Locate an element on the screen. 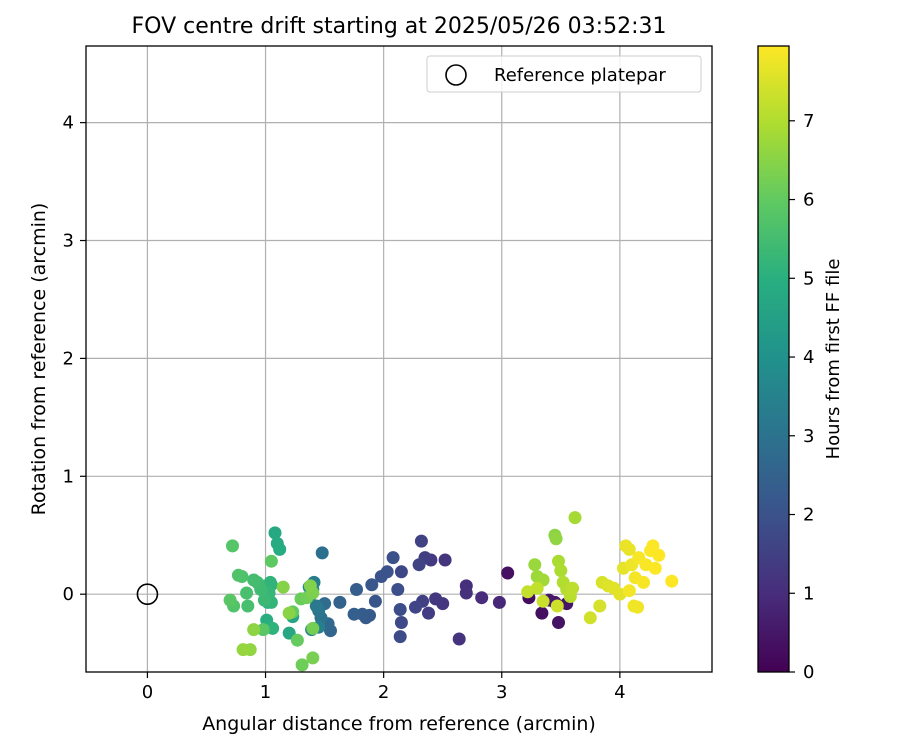 This screenshot has width=900, height=750. data-points is located at coordinates (451, 591).